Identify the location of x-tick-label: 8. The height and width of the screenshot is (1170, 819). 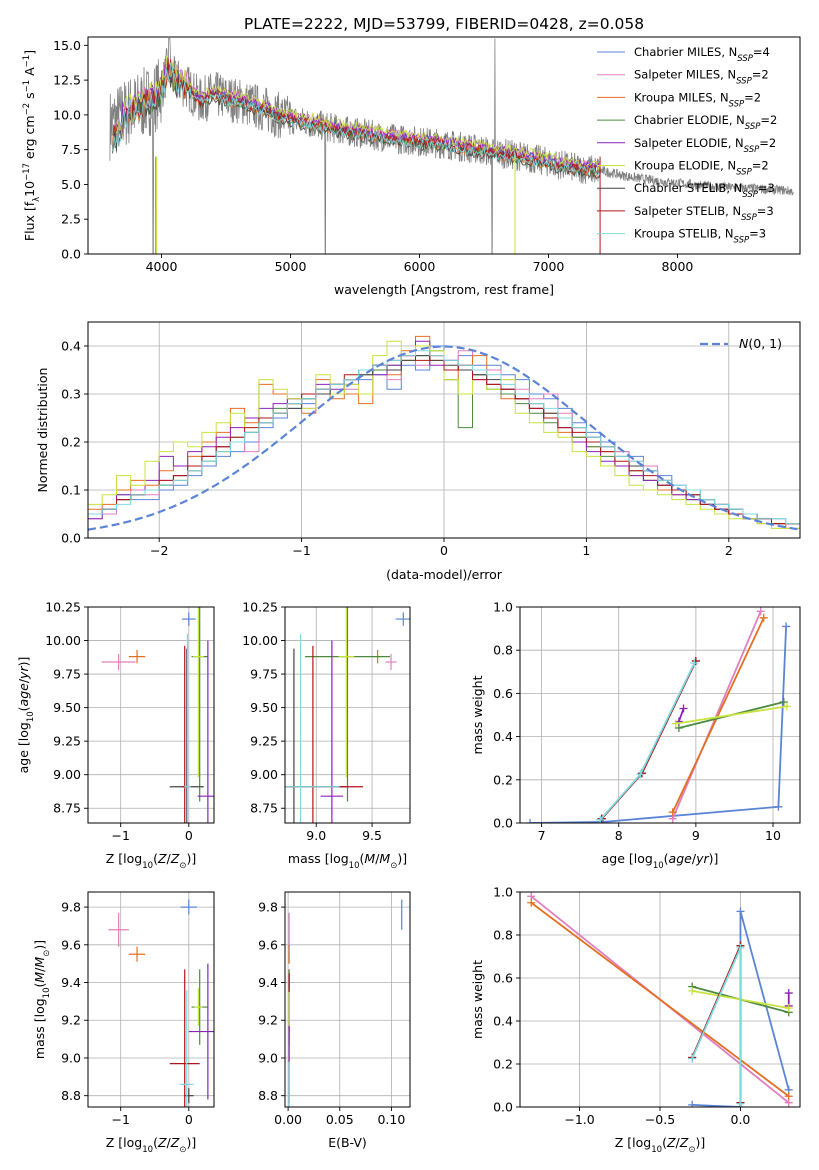
(619, 835).